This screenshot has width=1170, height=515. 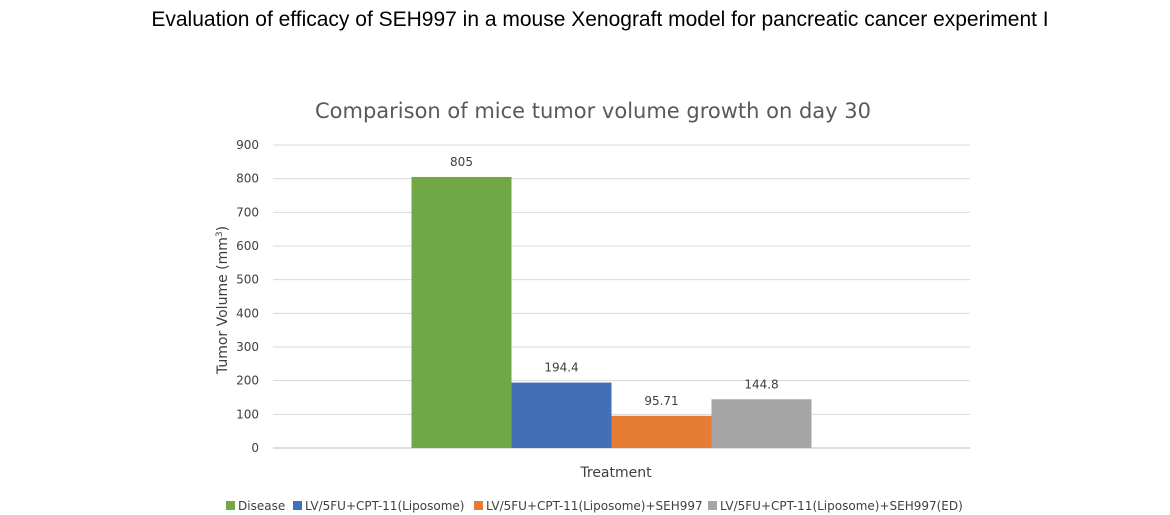 I want to click on legend-label: Disease, so click(x=261, y=506).